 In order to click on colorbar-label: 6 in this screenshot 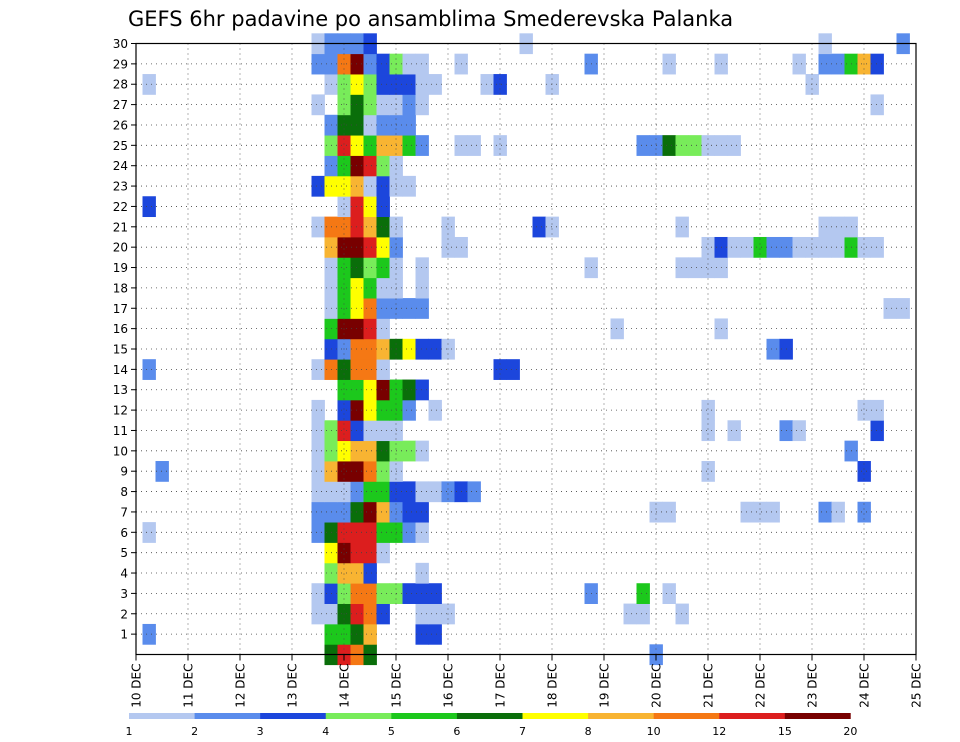, I will do `click(456, 731)`.